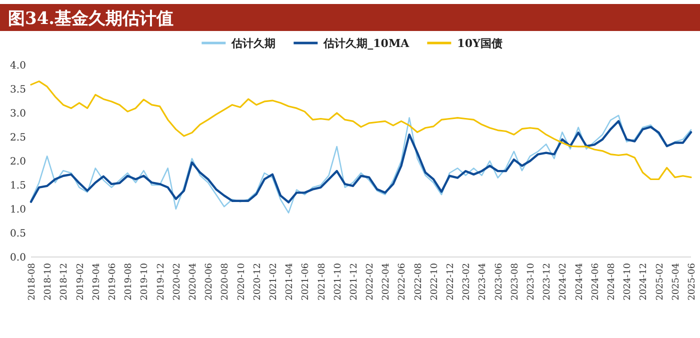  I want to click on y-tick-label: 3.5, so click(18, 90).